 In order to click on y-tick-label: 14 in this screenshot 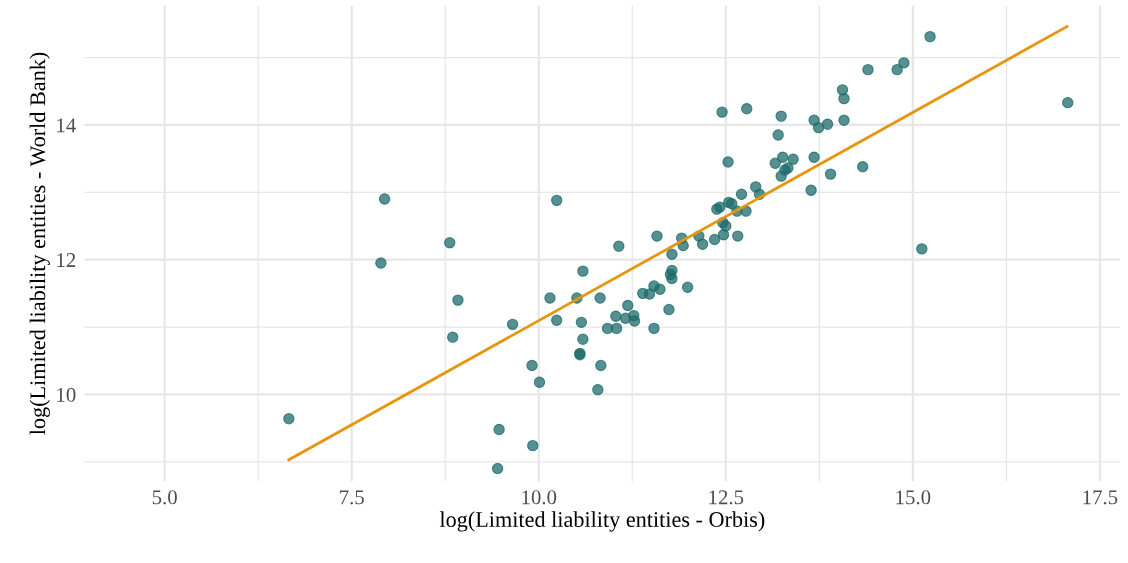, I will do `click(66, 125)`.